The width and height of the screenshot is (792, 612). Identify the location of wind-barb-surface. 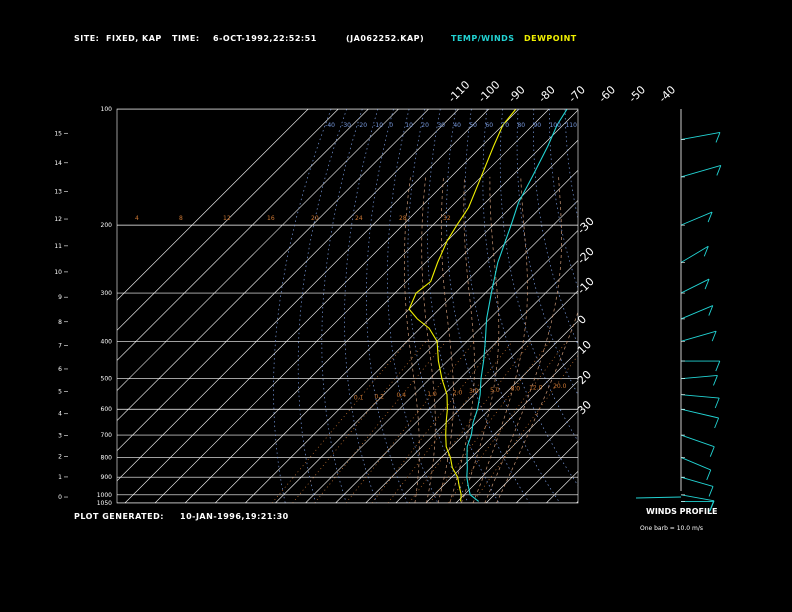
(658, 497).